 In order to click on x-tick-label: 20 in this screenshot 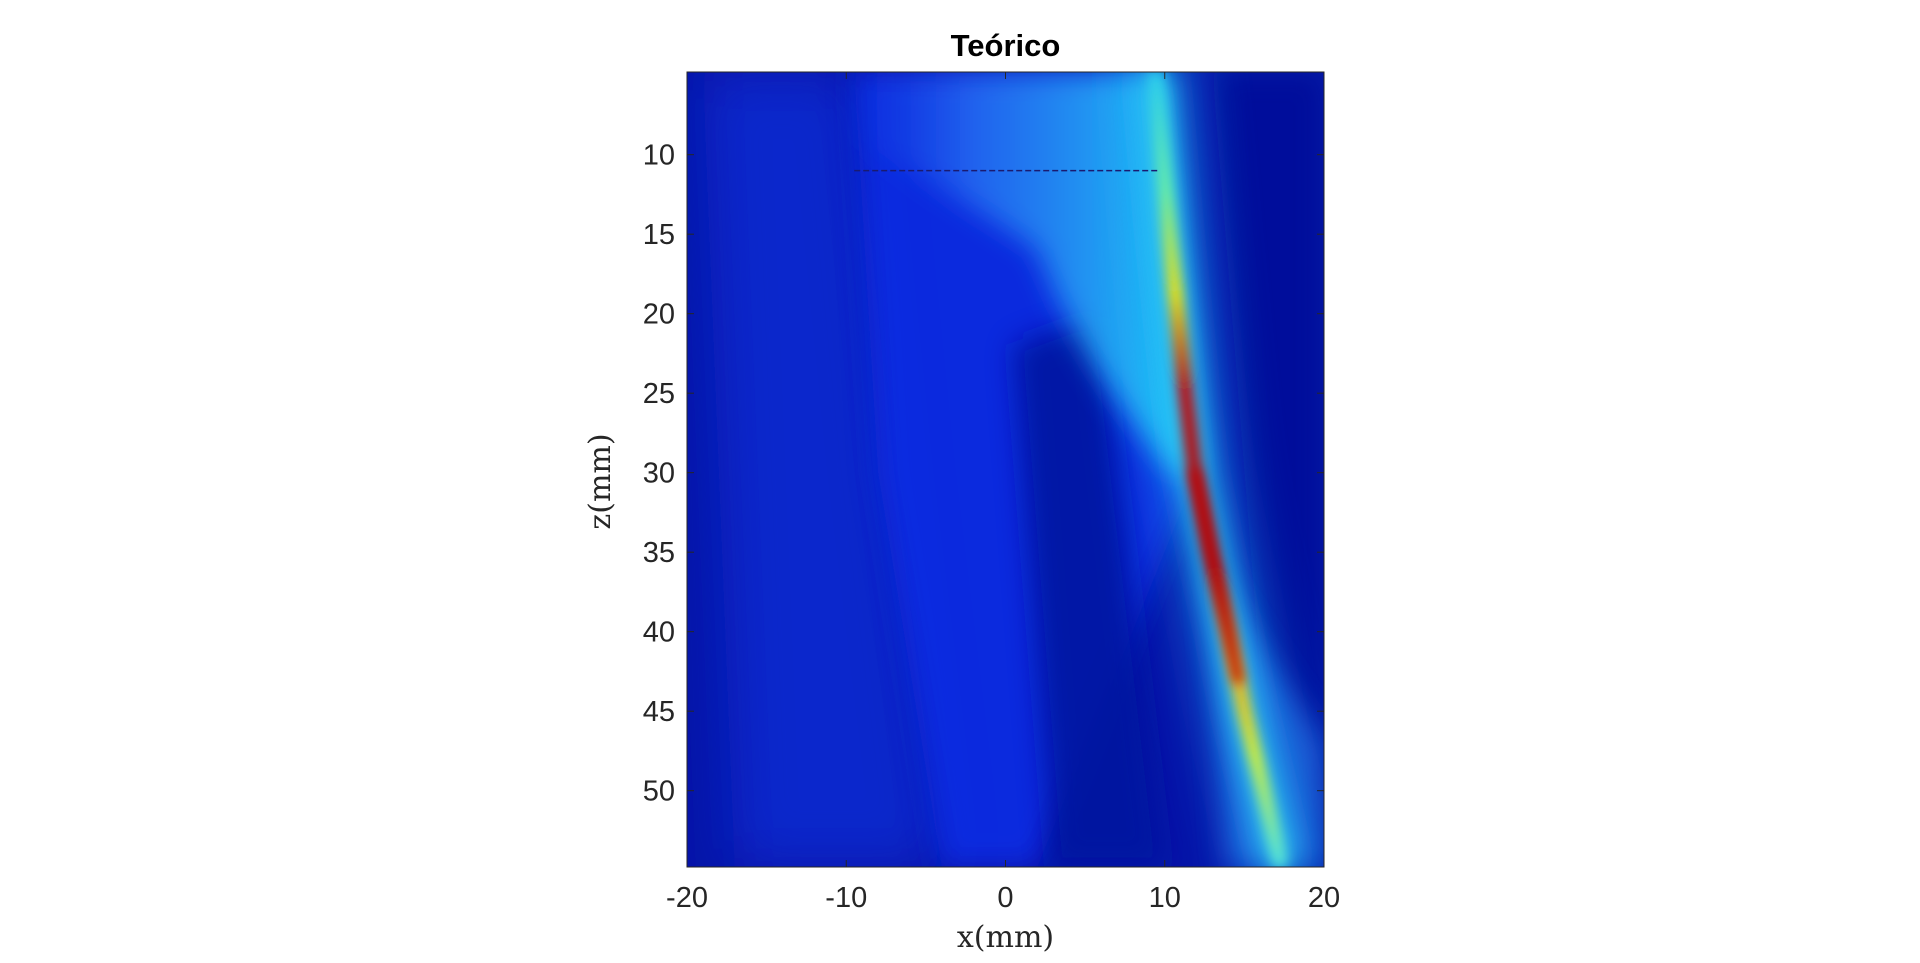, I will do `click(1324, 898)`.